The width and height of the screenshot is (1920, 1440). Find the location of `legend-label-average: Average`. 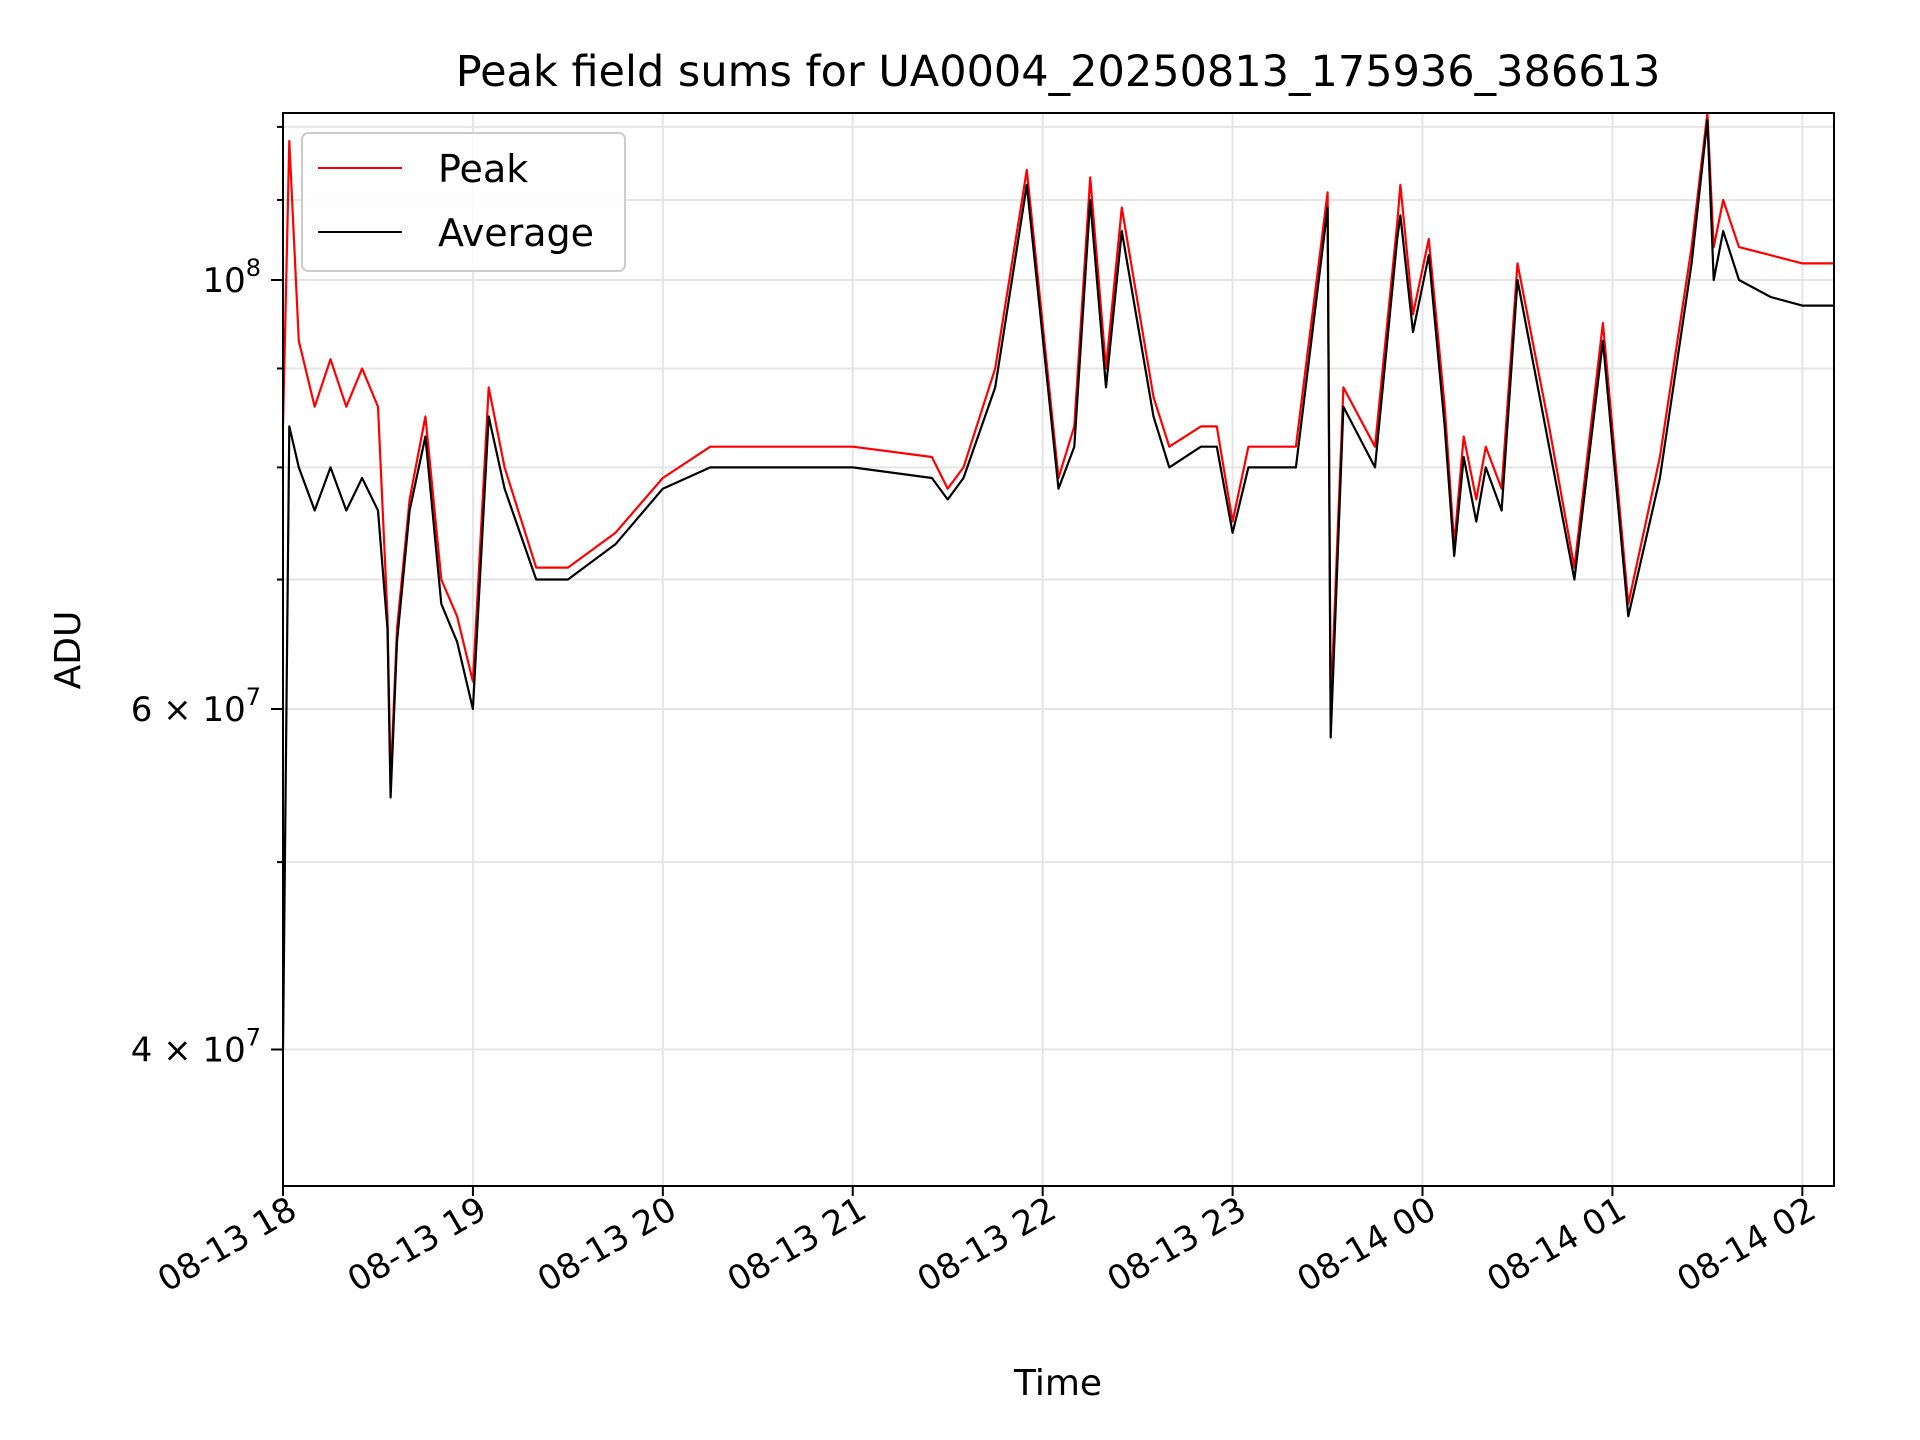

legend-label-average: Average is located at coordinates (516, 233).